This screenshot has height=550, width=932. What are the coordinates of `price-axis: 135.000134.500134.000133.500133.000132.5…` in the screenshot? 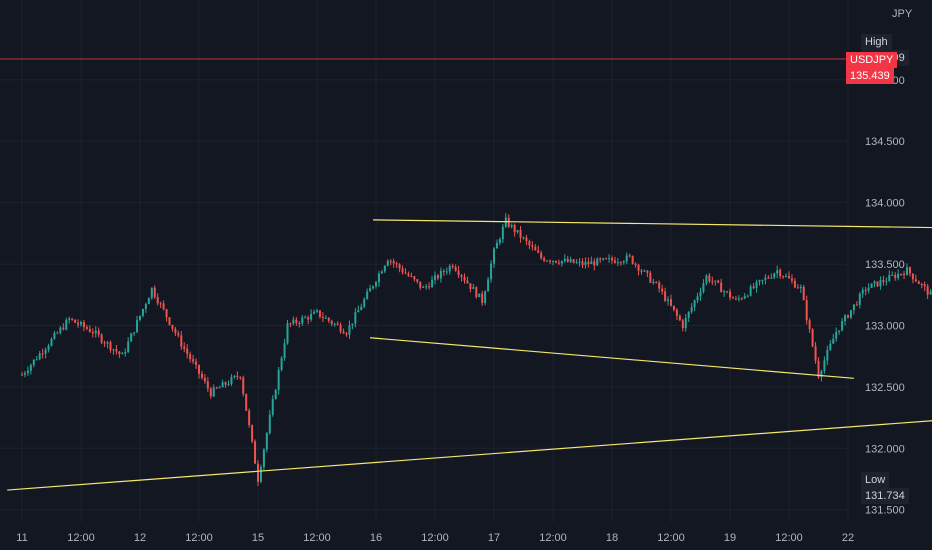 It's located at (885, 296).